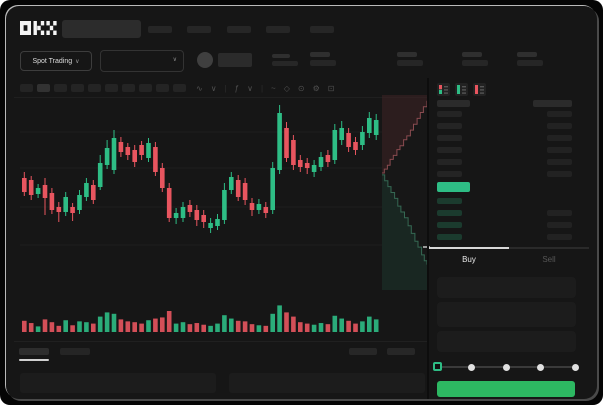 The image size is (603, 405). I want to click on fullscreen-icon: ⊡, so click(331, 88).